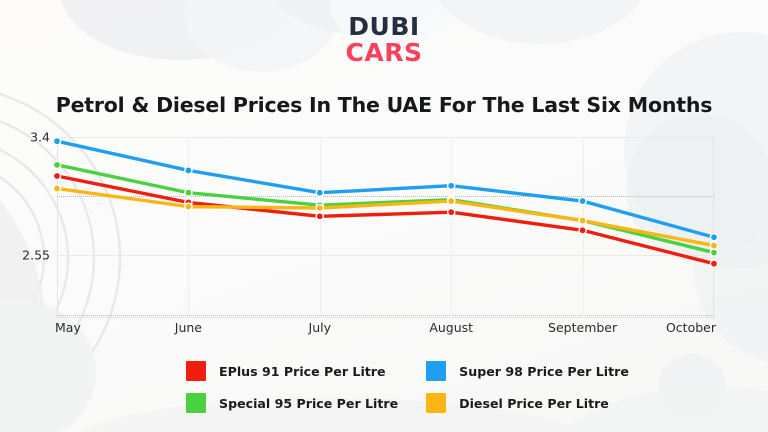  What do you see at coordinates (48, 366) in the screenshot?
I see `blob-left-bottom` at bounding box center [48, 366].